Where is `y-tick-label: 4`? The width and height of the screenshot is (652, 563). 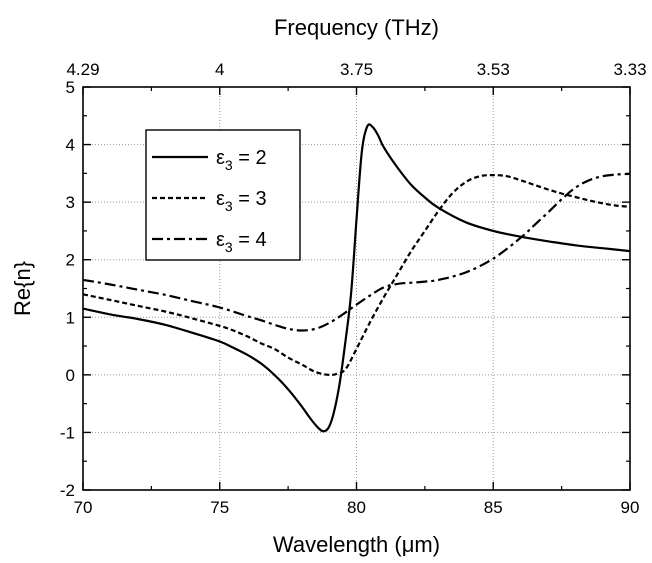 y-tick-label: 4 is located at coordinates (70, 145).